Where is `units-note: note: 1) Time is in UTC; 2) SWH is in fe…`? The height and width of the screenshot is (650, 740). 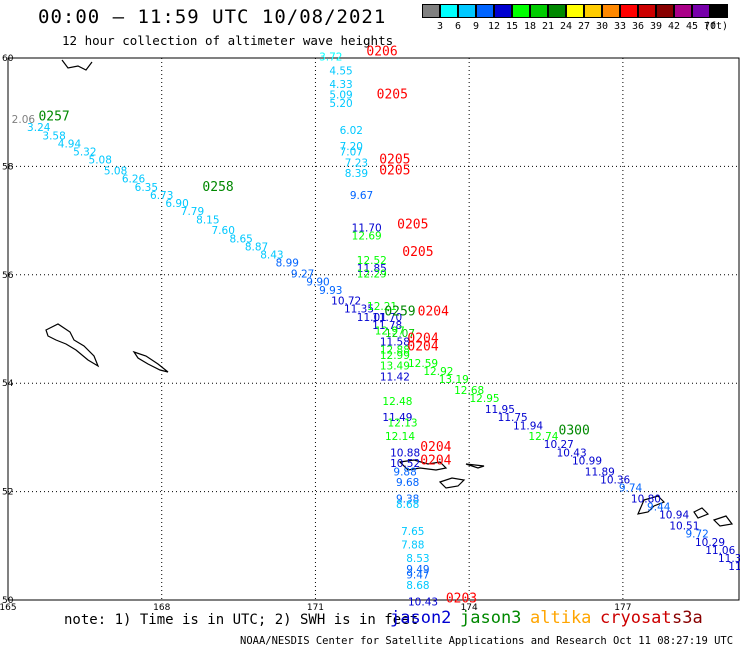
units-note: note: 1) Time is in UTC; 2) SWH is in fe… is located at coordinates (241, 620).